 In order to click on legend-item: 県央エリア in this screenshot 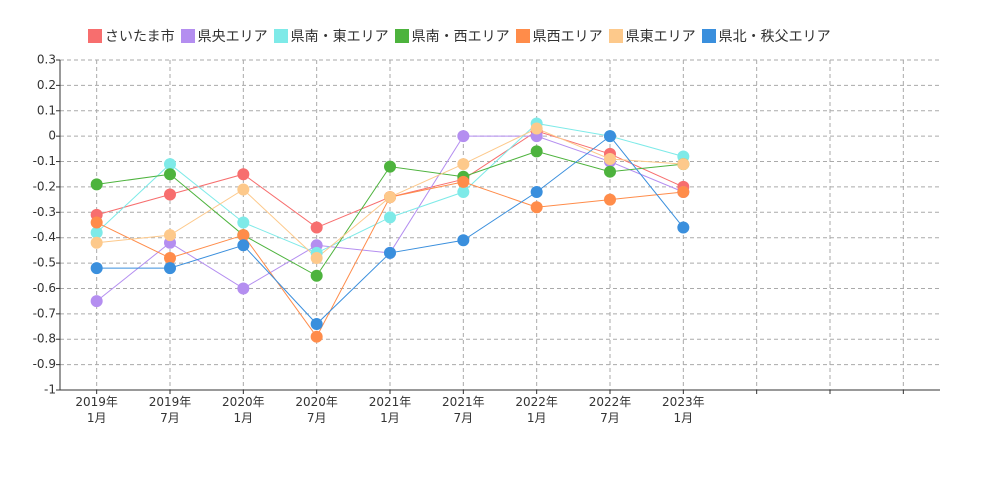, I will do `click(224, 36)`.